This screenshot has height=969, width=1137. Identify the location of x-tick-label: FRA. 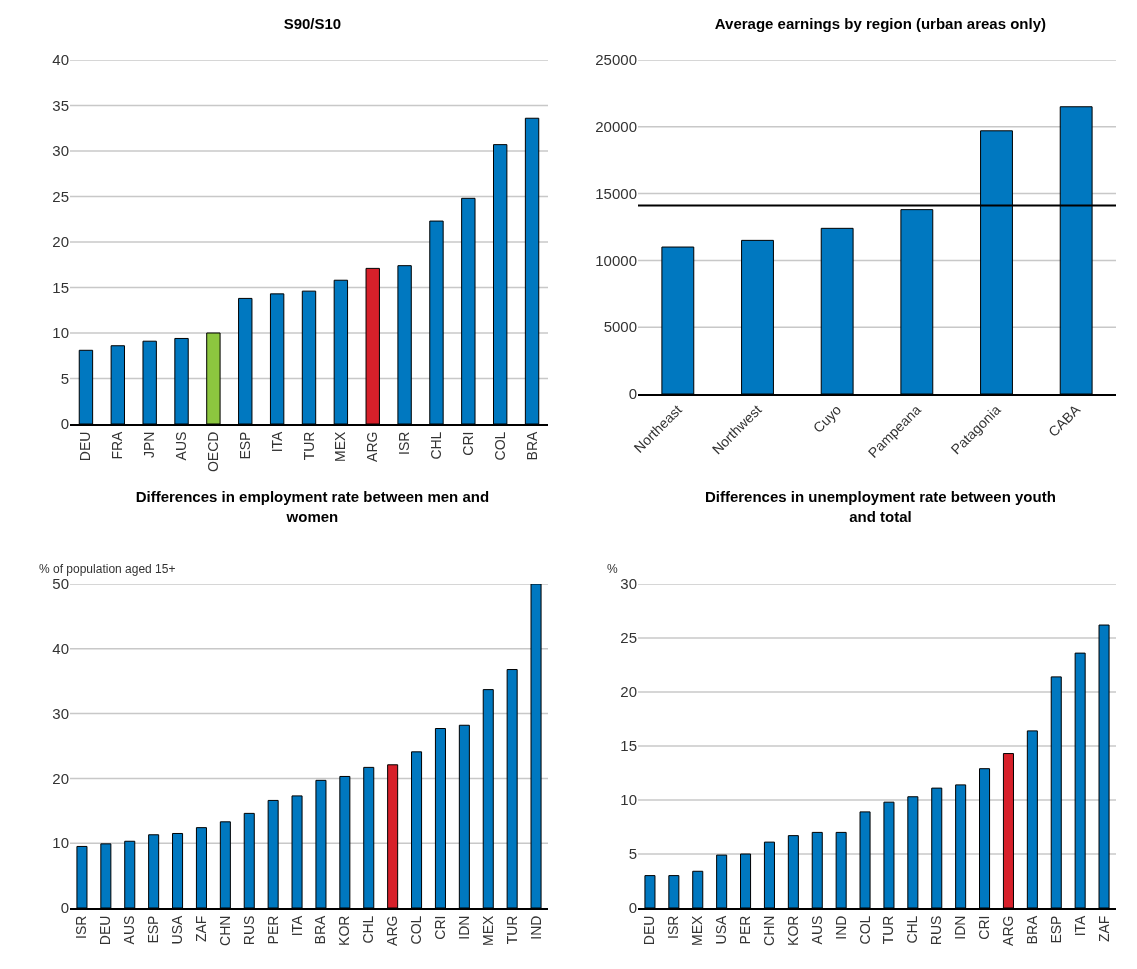
(117, 445).